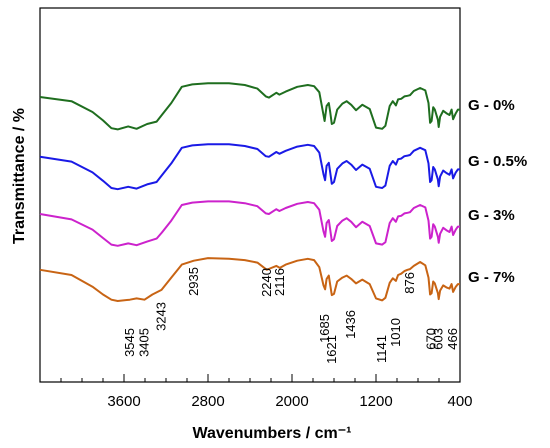 This screenshot has height=448, width=550. What do you see at coordinates (19, 176) in the screenshot?
I see `y-axis-title: Transmittance / %` at bounding box center [19, 176].